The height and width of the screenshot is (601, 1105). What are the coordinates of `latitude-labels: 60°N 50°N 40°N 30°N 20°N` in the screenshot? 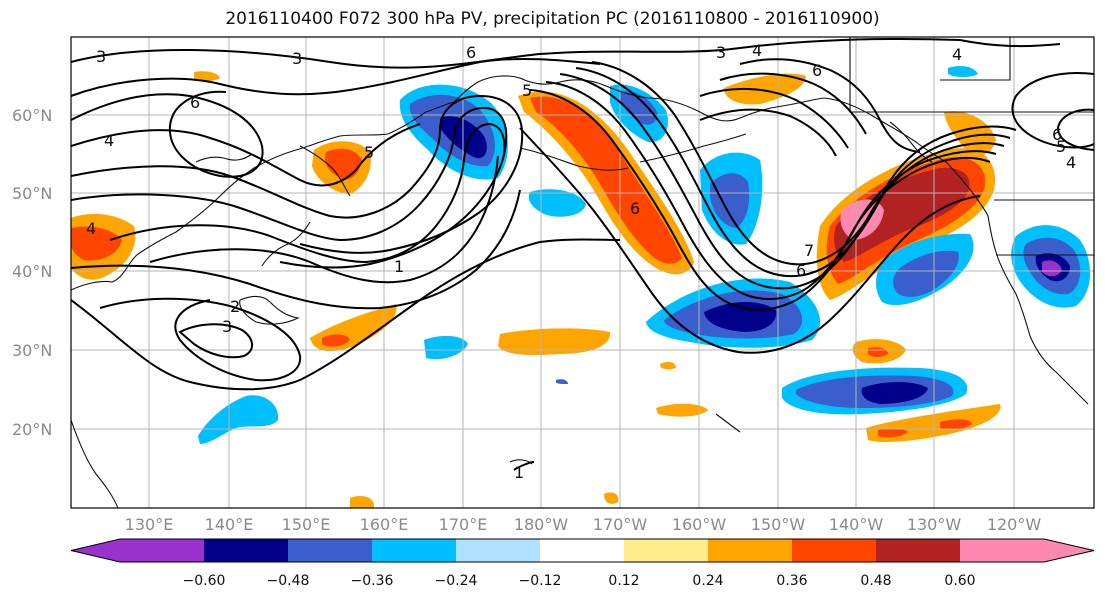 It's located at (32, 272).